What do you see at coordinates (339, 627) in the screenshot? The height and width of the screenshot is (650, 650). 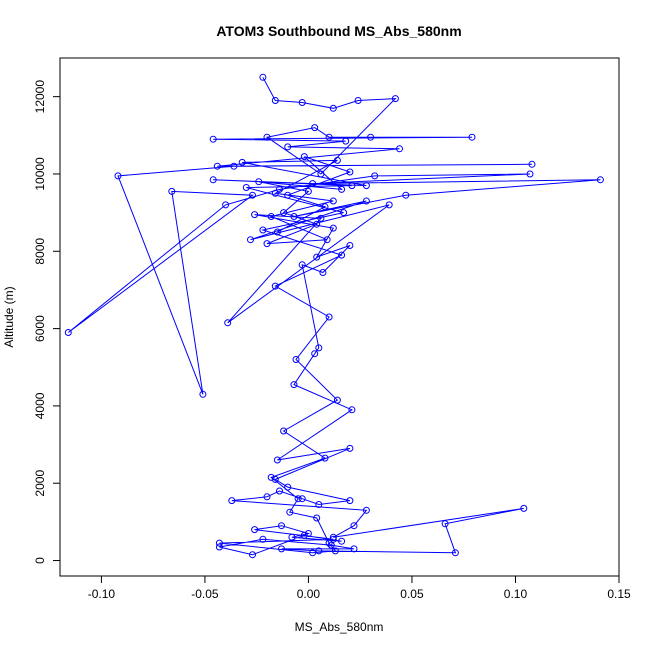 I see `x-axis-label: MS_Abs_580nm` at bounding box center [339, 627].